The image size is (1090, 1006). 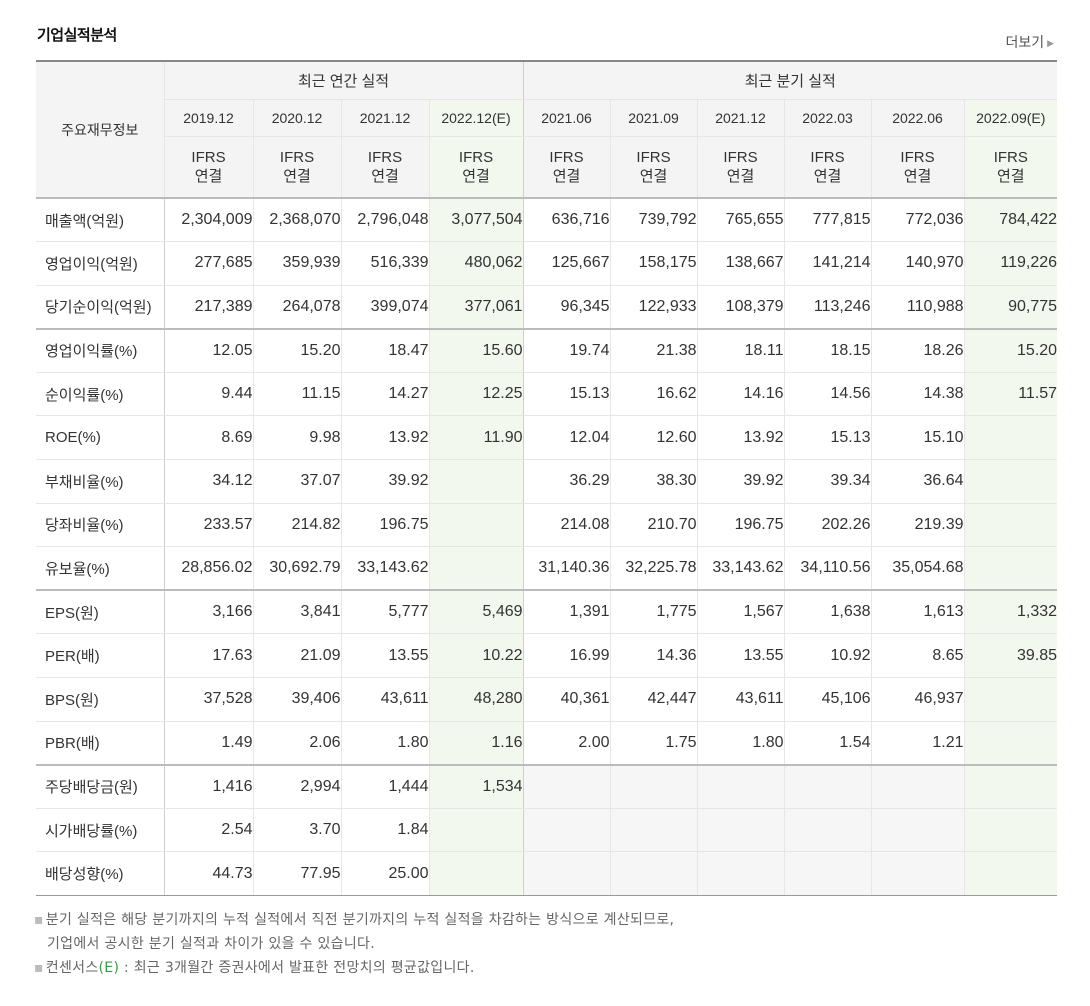 What do you see at coordinates (297, 656) in the screenshot?
I see `table-cell: 21.09` at bounding box center [297, 656].